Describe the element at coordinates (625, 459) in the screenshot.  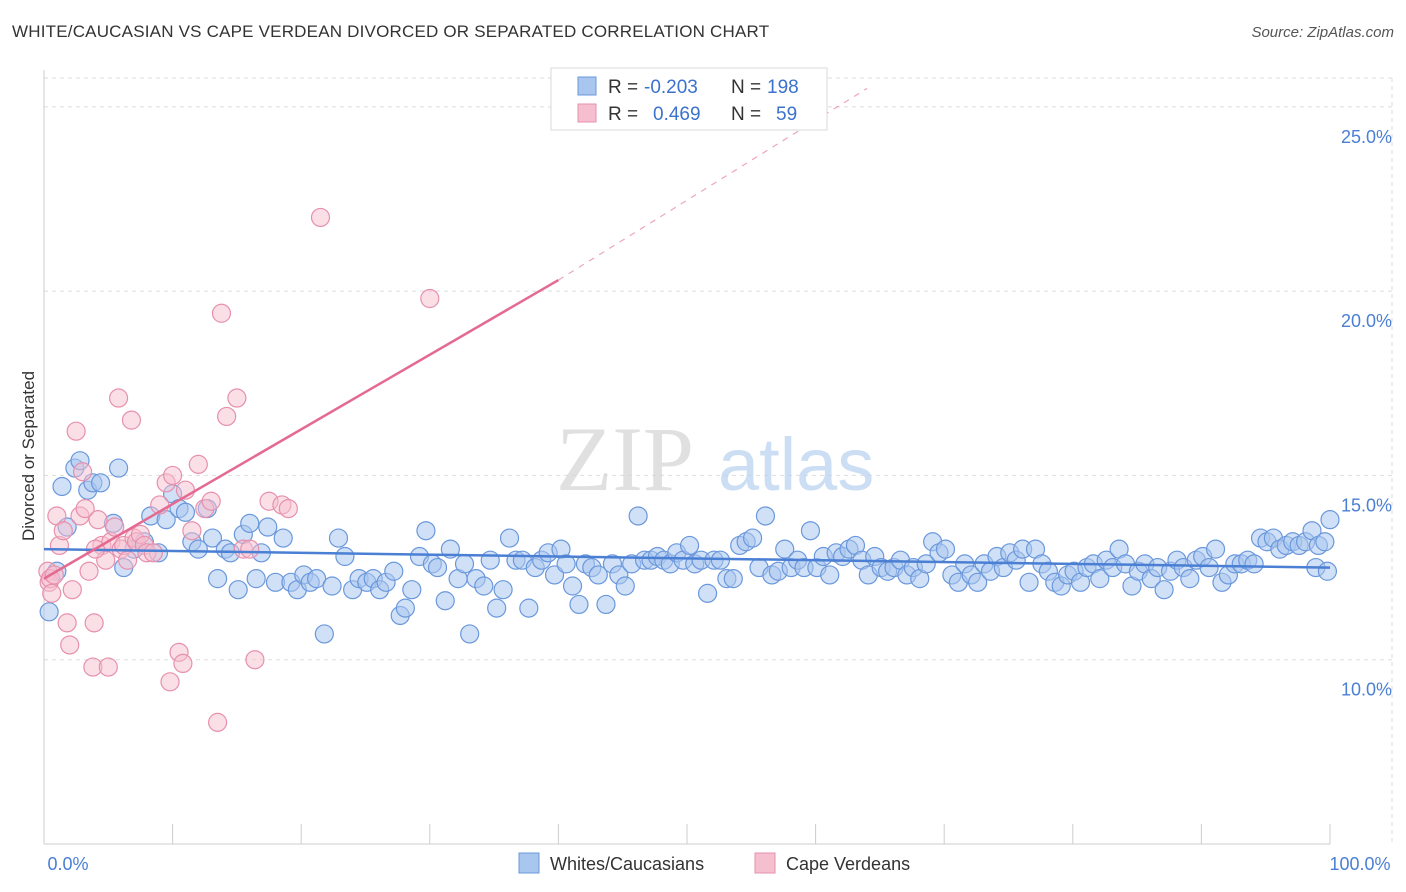
I see `watermark-zip: ZIP` at that location.